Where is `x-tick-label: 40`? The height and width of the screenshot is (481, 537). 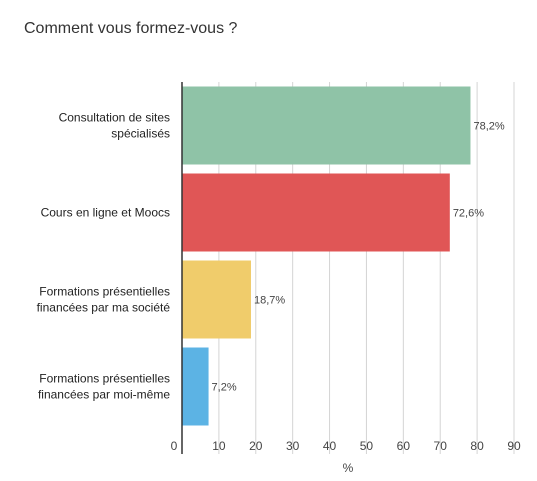 x-tick-label: 40 is located at coordinates (330, 446).